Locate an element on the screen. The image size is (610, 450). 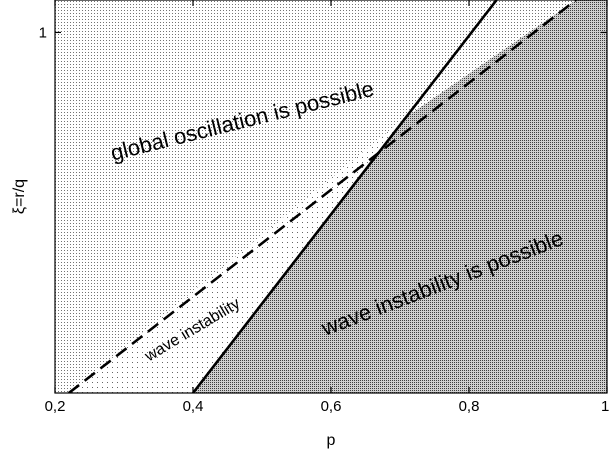
x-tick-label: 1 is located at coordinates (605, 406).